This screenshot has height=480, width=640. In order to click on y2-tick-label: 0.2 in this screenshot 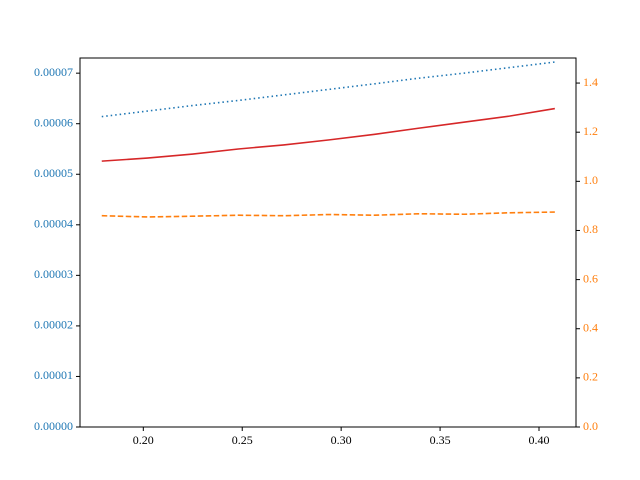, I will do `click(590, 377)`.